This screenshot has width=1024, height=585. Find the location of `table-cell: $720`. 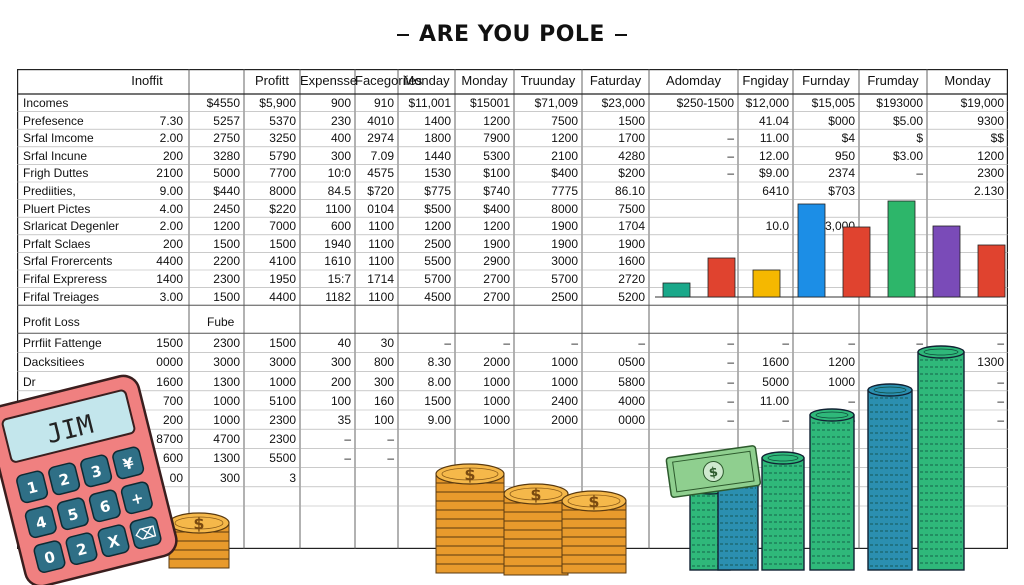

table-cell: $720 is located at coordinates (380, 191).